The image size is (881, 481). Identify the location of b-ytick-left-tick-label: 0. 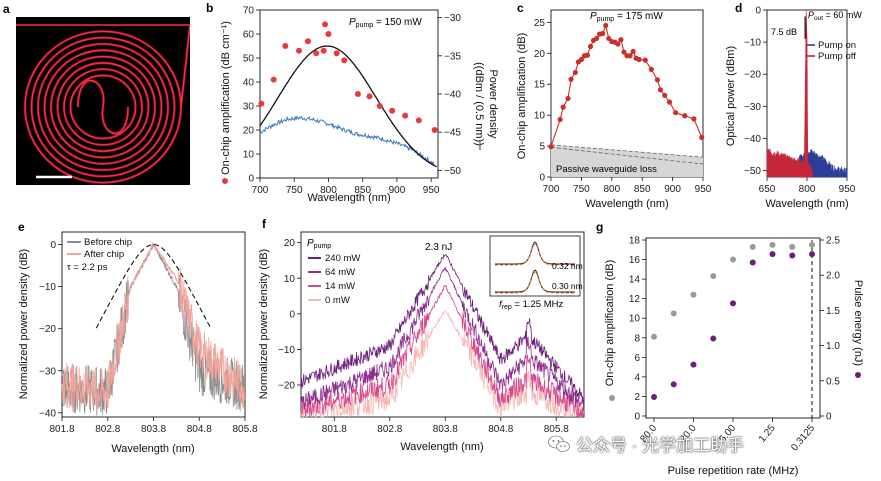
(251, 179).